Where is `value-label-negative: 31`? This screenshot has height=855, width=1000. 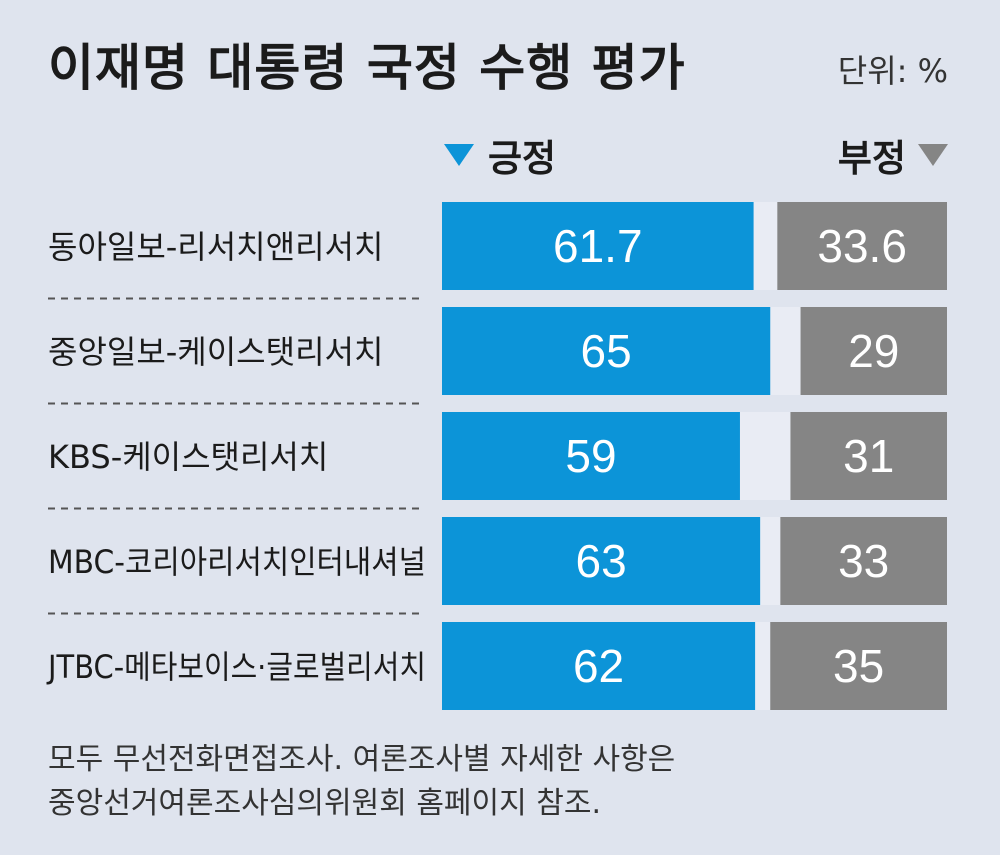 value-label-negative: 31 is located at coordinates (868, 456).